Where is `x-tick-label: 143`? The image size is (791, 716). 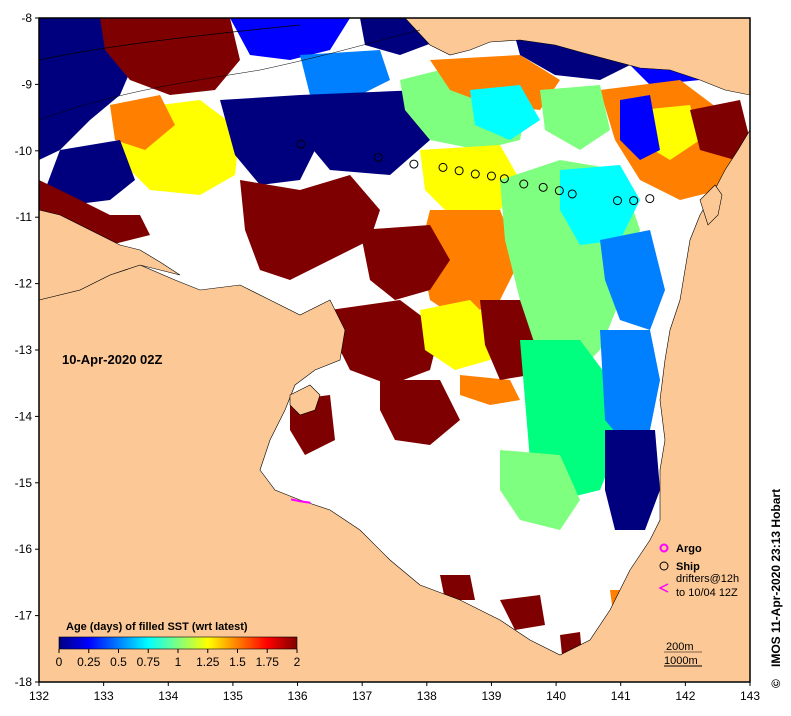 x-tick-label: 143 is located at coordinates (750, 696).